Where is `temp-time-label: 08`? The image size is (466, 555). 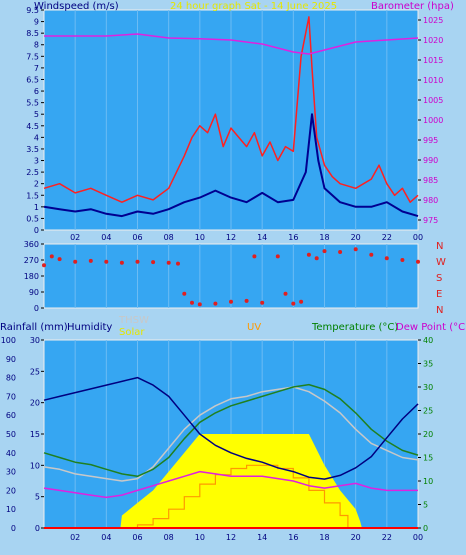
temp-time-label: 08 is located at coordinates (169, 537).